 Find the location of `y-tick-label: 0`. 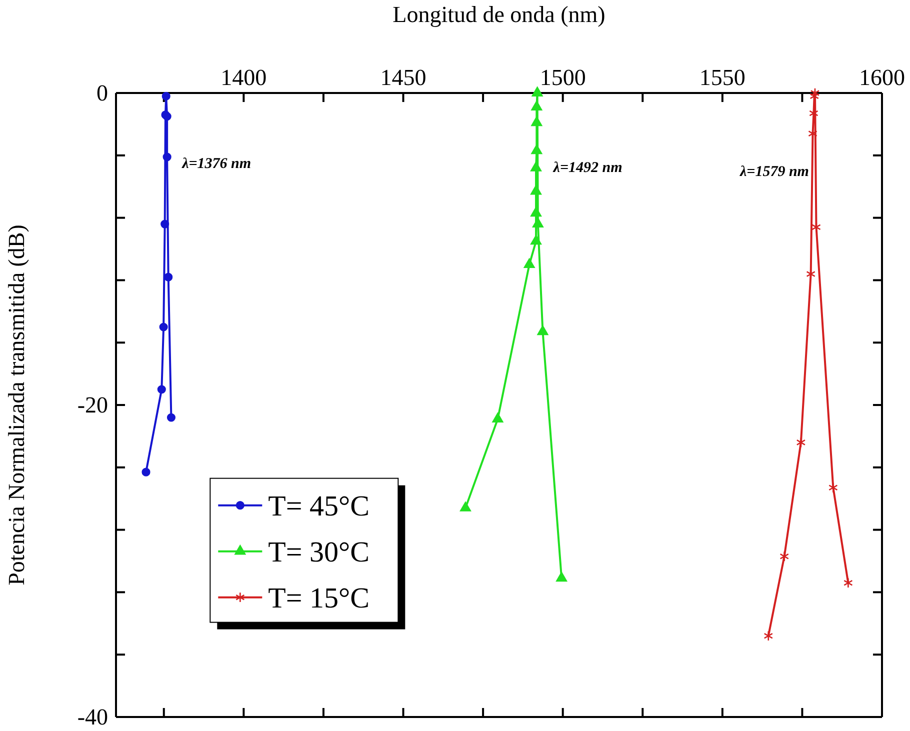

y-tick-label: 0 is located at coordinates (102, 93).